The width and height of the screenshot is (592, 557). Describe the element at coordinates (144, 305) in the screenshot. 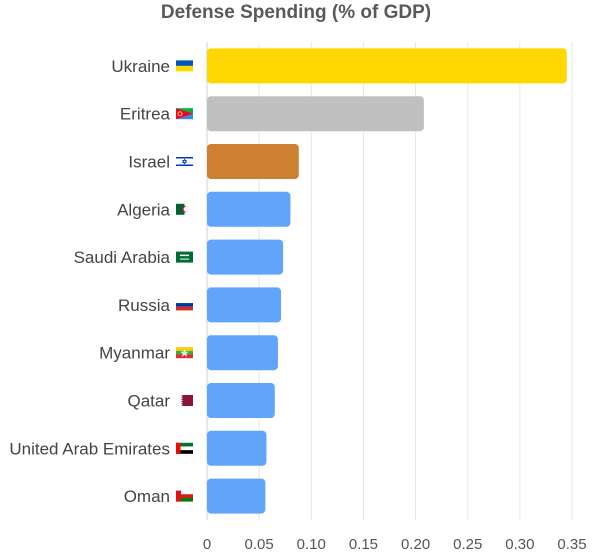

I see `category-label: Russia` at that location.